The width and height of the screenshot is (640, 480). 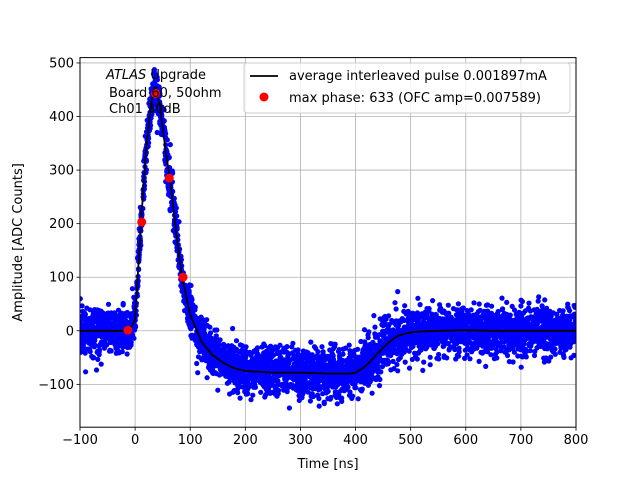 I want to click on y-tick-label: 500, so click(x=61, y=63).